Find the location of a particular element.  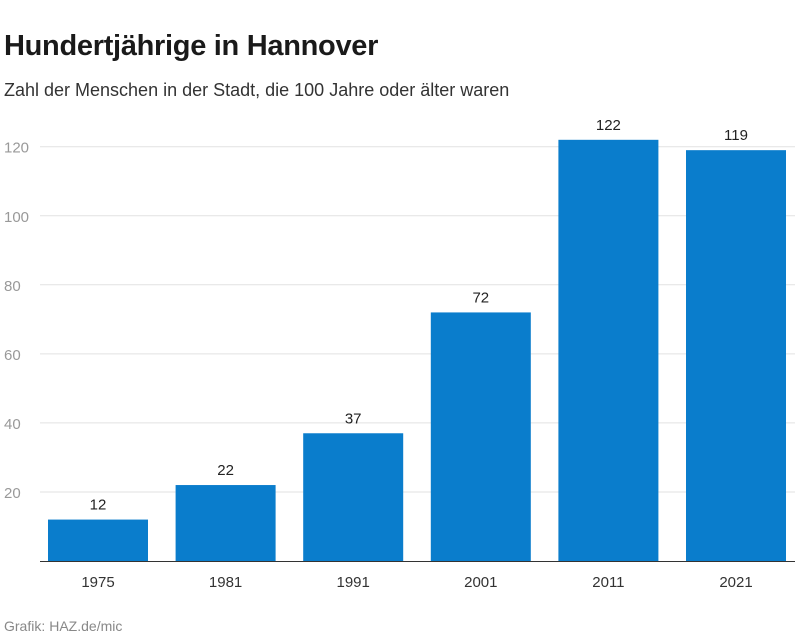

y-tick-label: 100 is located at coordinates (16, 217).